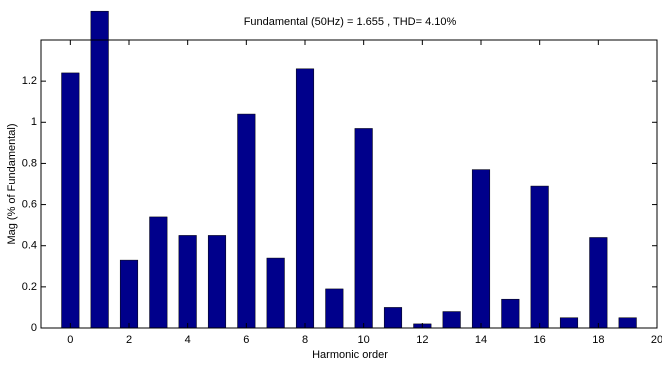  What do you see at coordinates (350, 22) in the screenshot?
I see `chart-title: Fundamental (50Hz) = 1.655 , THD= 4.10%` at bounding box center [350, 22].